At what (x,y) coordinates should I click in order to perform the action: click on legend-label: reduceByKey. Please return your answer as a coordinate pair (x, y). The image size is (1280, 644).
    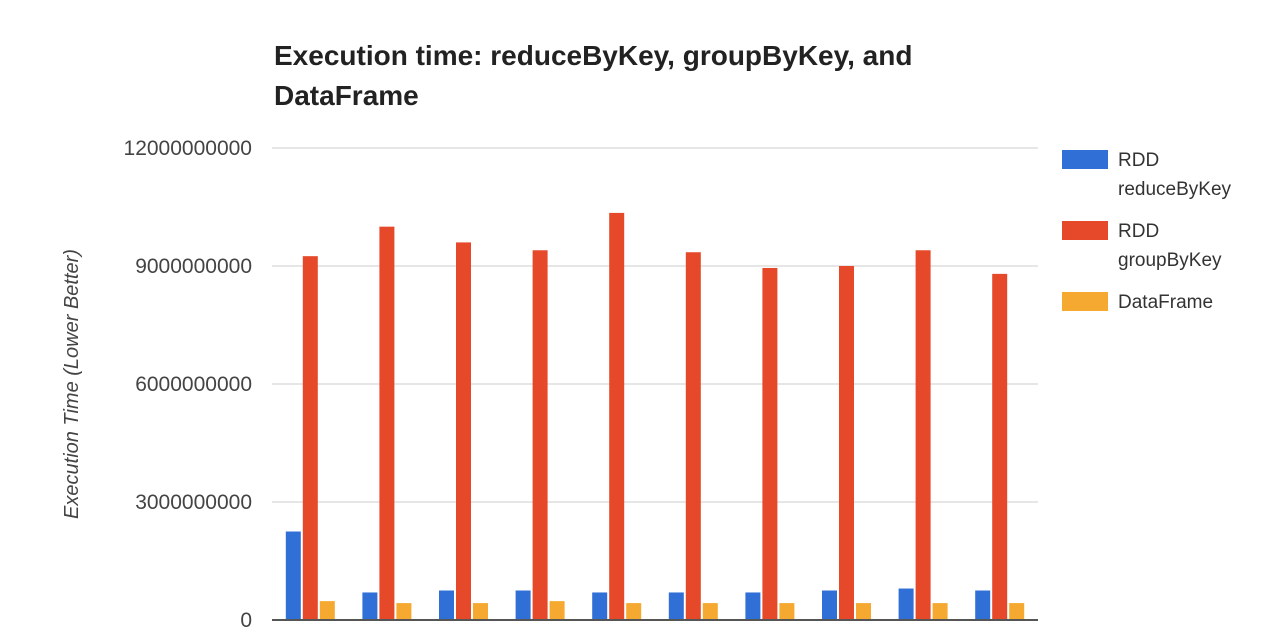
    Looking at the image, I should click on (1175, 189).